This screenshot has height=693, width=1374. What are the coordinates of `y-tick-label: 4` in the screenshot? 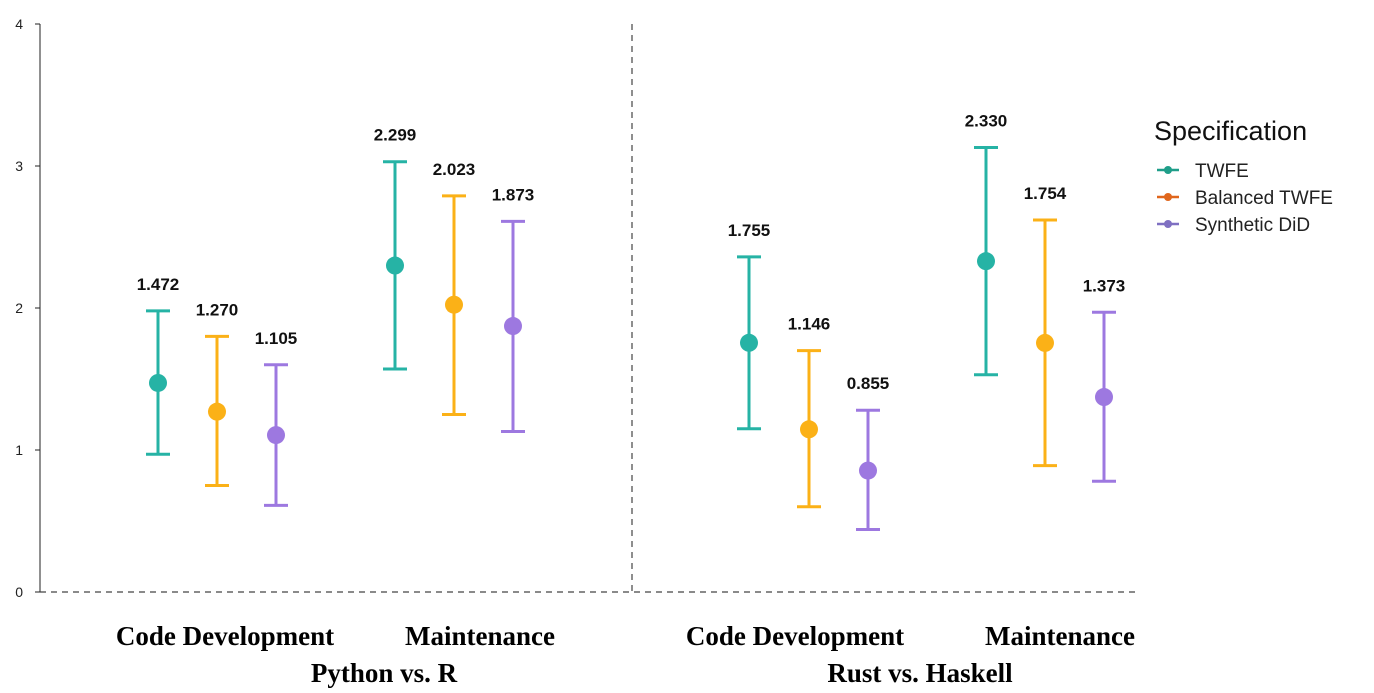 It's located at (19, 24).